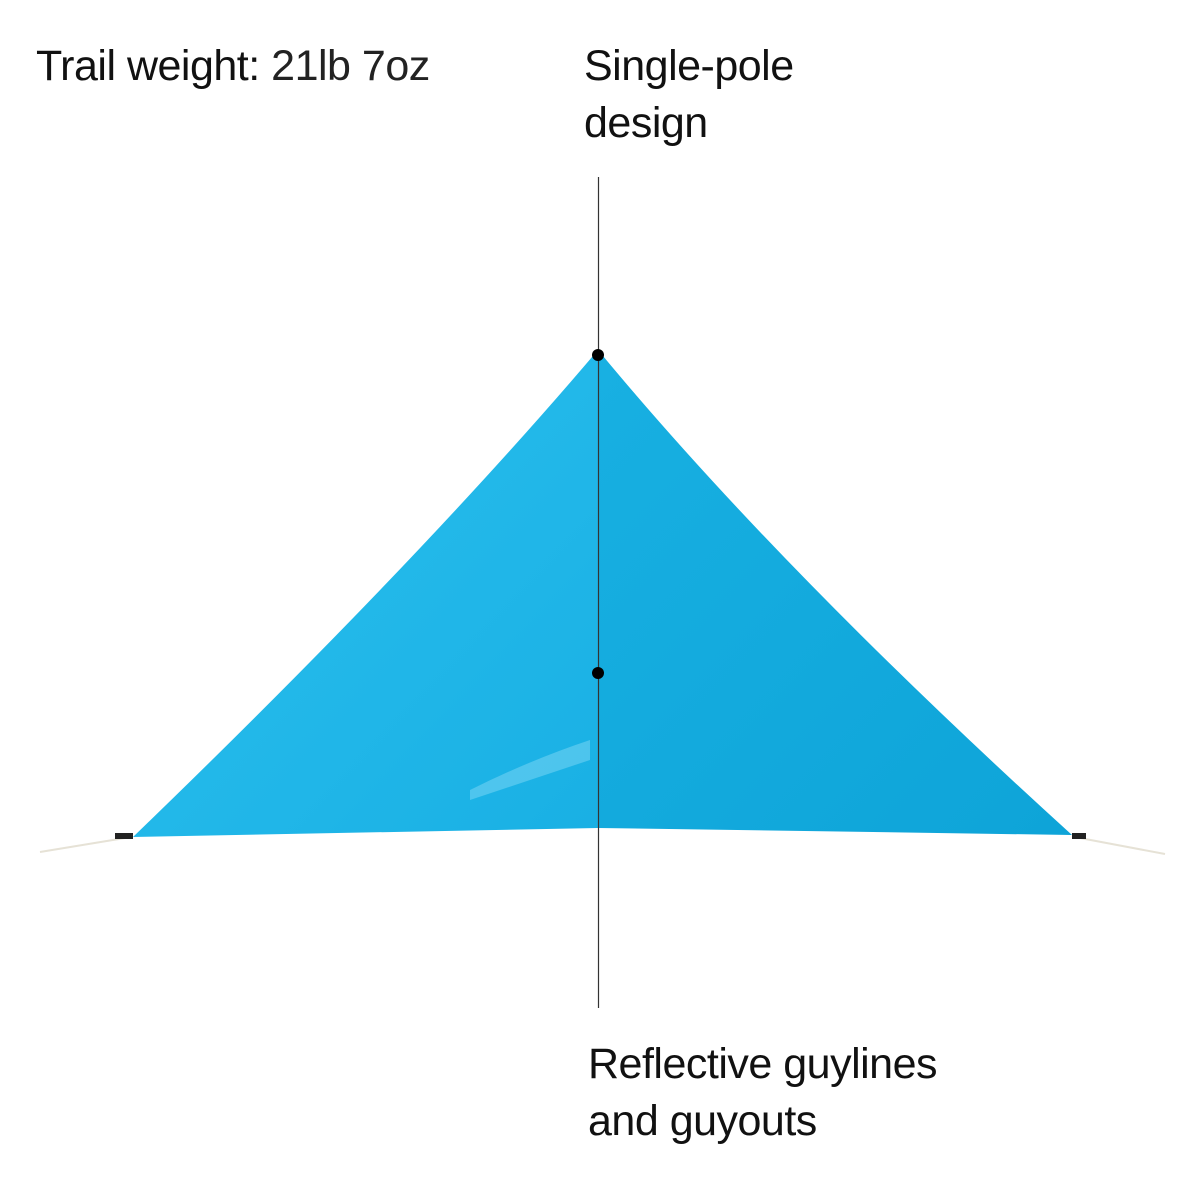 This screenshot has width=1200, height=1200. Describe the element at coordinates (598, 355) in the screenshot. I see `callout-dot-pole` at that location.